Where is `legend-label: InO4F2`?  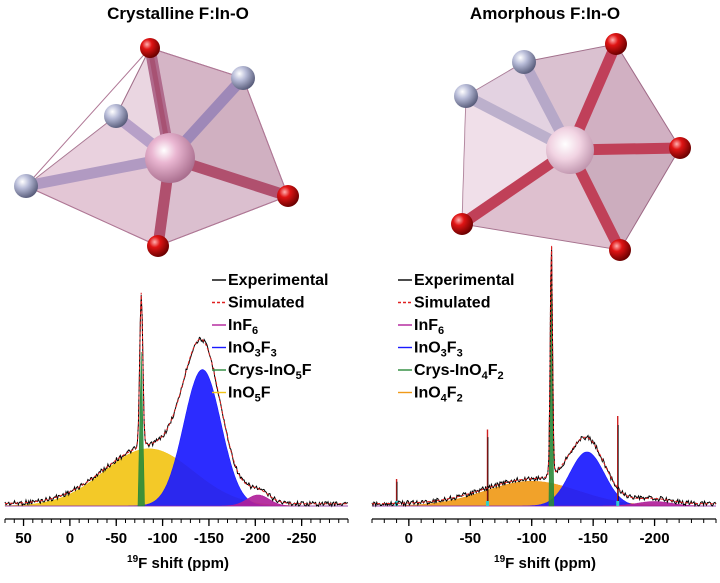 legend-label: InO4F2 is located at coordinates (438, 395).